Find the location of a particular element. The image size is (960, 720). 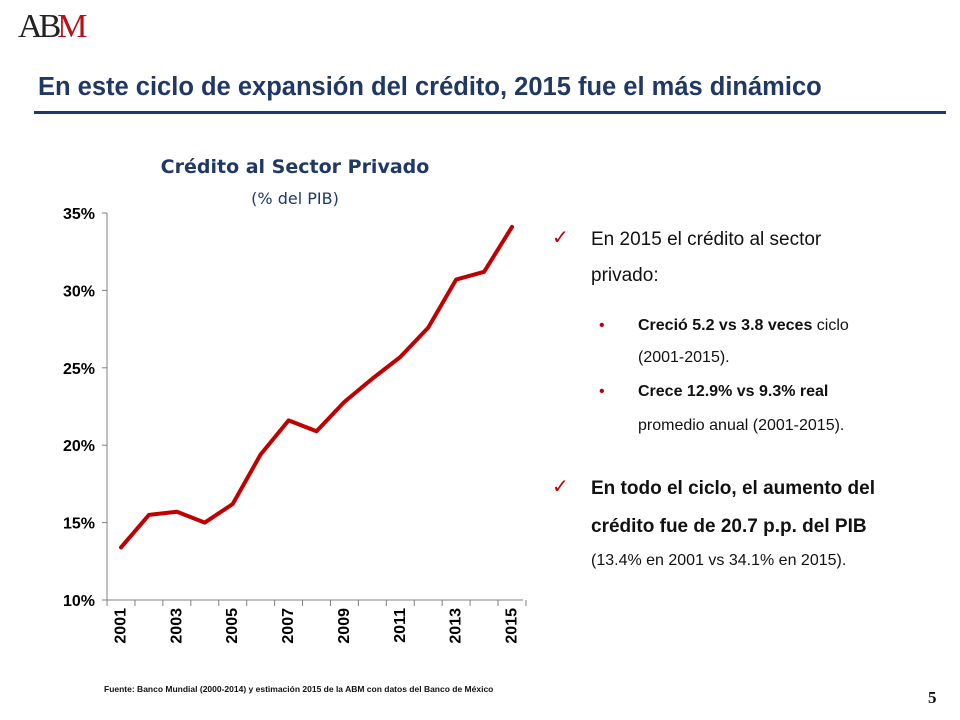

x-tick-label: 2003 is located at coordinates (176, 626).